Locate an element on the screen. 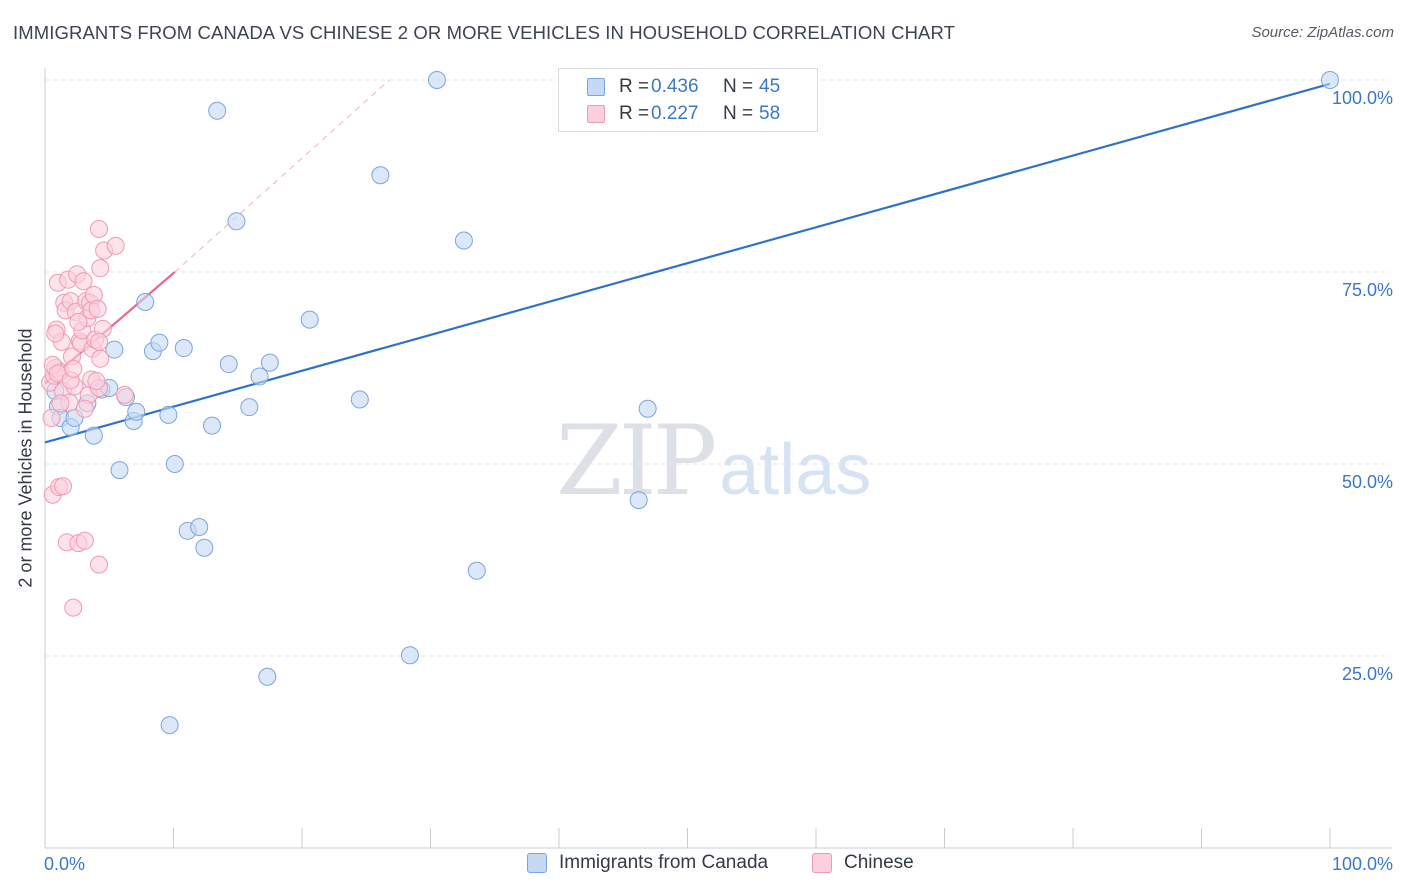 This screenshot has height=892, width=1406. y-tick-label: 75.0% is located at coordinates (1367, 290).